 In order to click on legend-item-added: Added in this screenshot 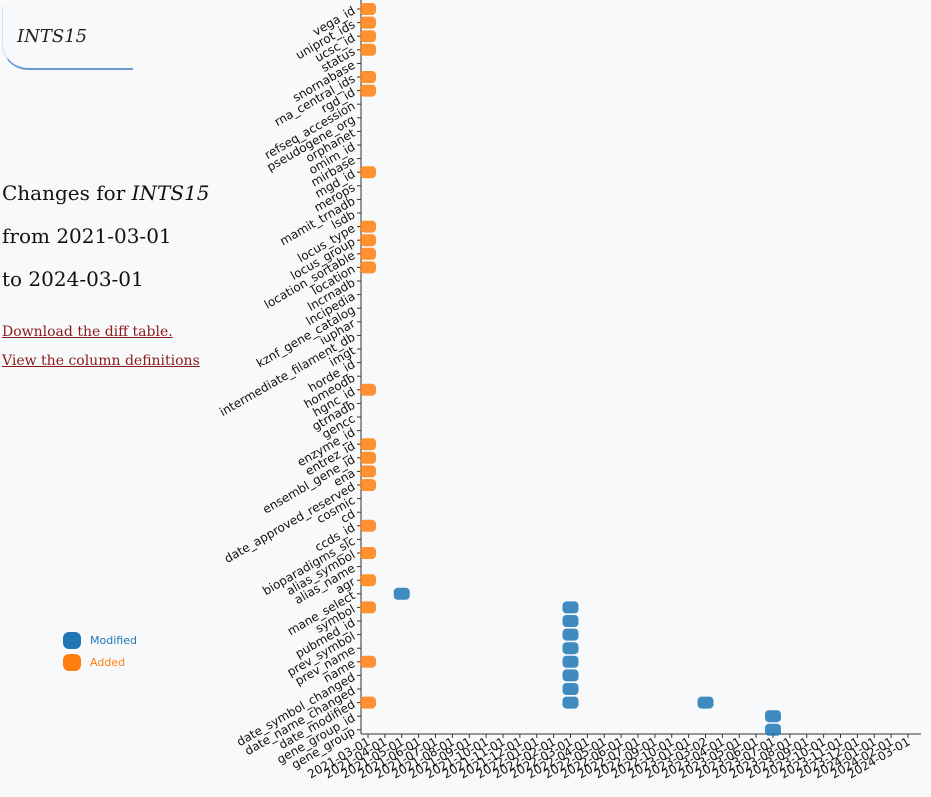, I will do `click(100, 662)`.